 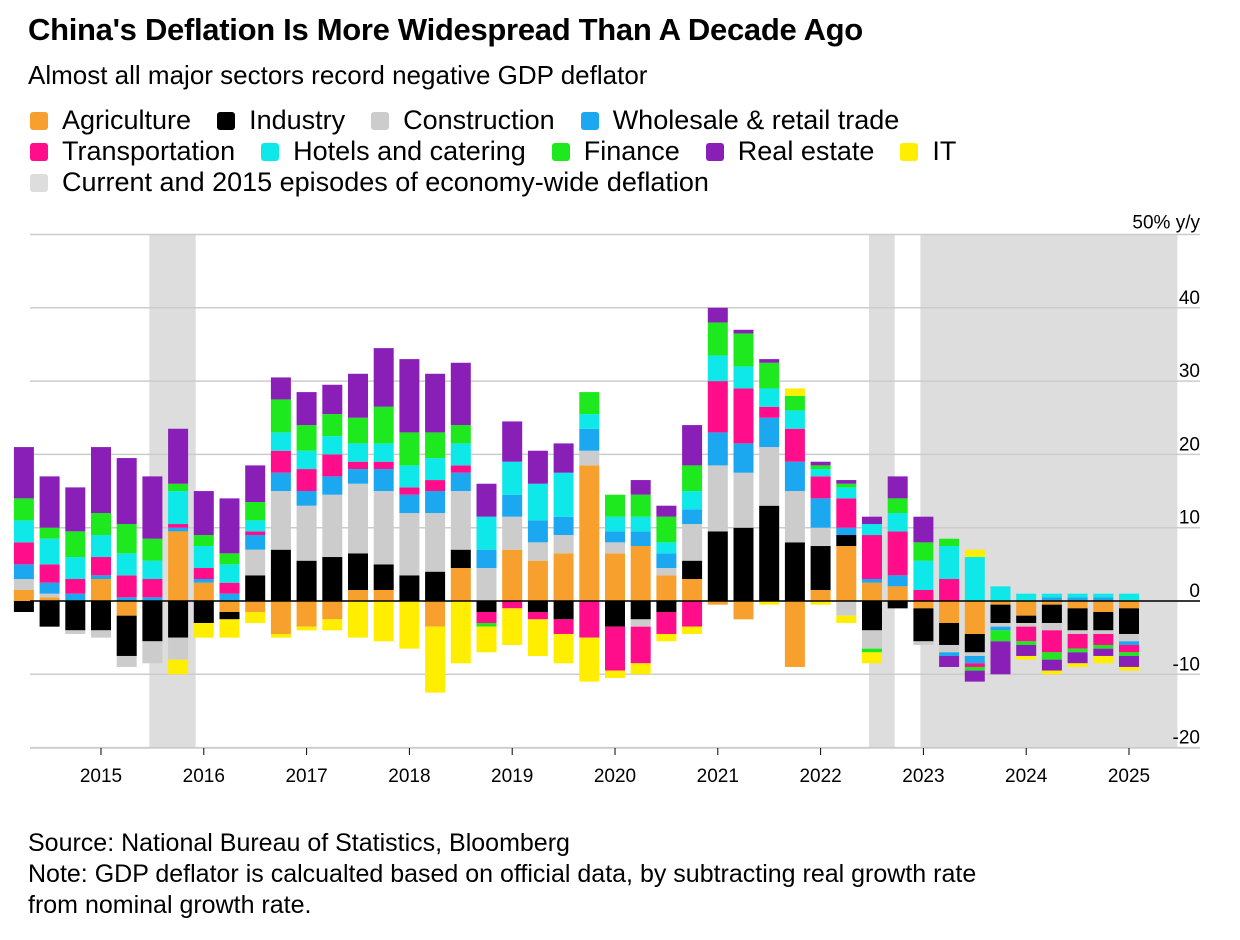 I want to click on legend-label: Finance, so click(x=631, y=151).